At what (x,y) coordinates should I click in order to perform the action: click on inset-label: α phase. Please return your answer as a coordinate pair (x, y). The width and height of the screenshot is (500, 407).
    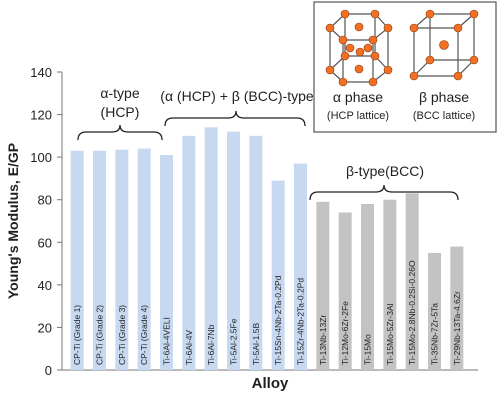
    Looking at the image, I should click on (358, 97).